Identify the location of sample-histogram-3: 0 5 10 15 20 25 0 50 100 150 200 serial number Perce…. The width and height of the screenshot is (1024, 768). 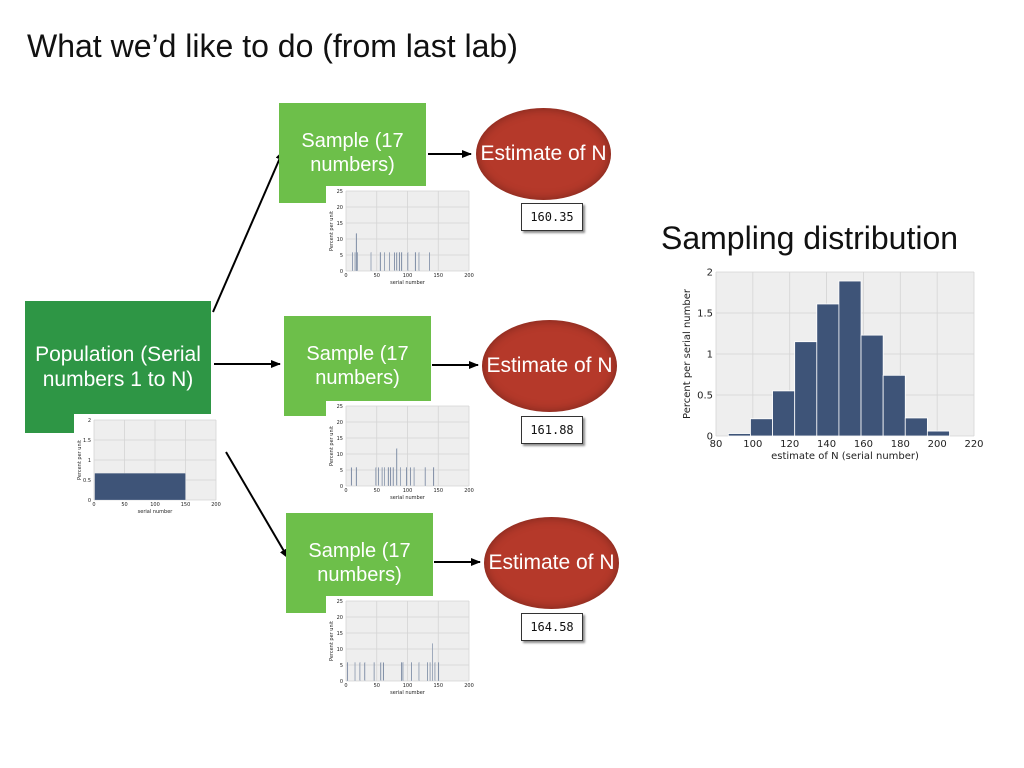
(401, 646).